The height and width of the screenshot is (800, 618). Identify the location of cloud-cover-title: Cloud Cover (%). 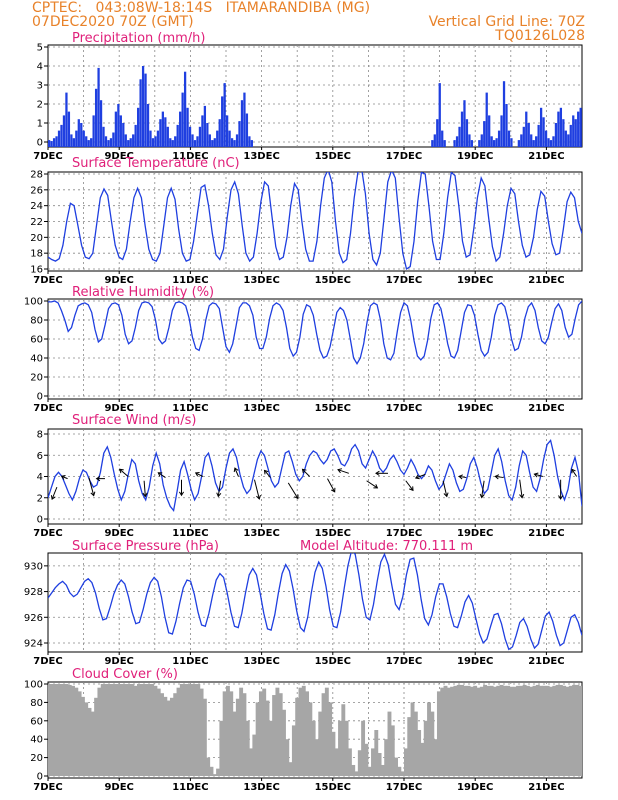
(125, 674).